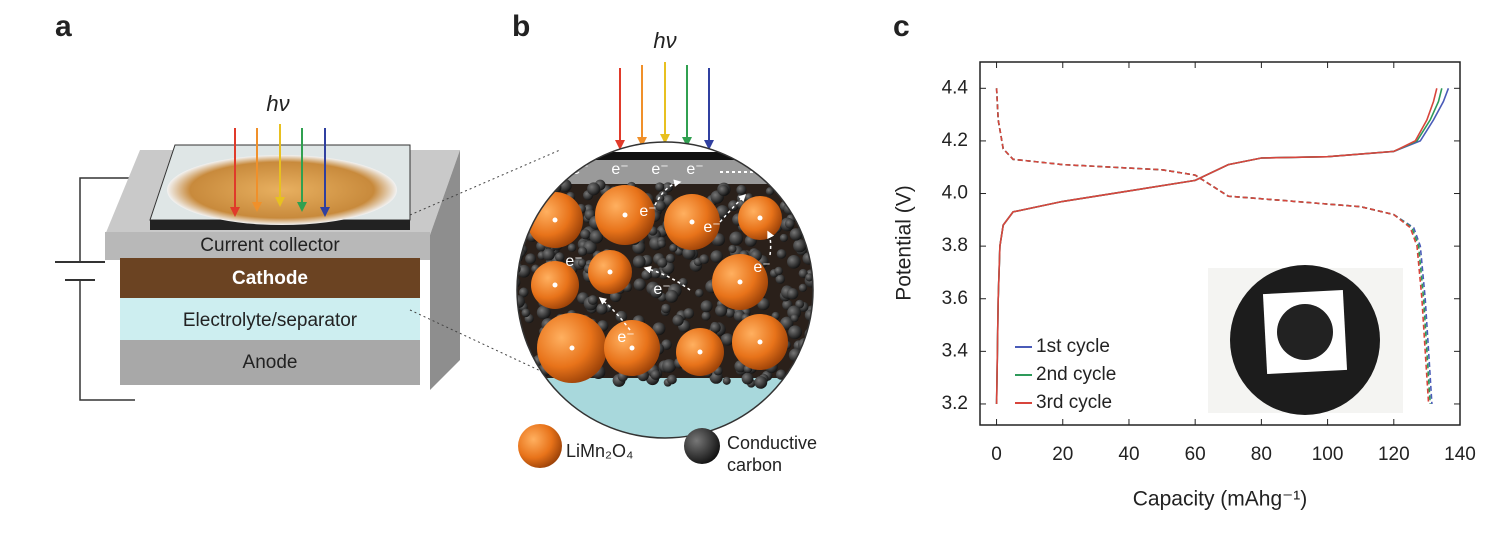 This screenshot has width=1500, height=536. I want to click on layer, so click(270, 319).